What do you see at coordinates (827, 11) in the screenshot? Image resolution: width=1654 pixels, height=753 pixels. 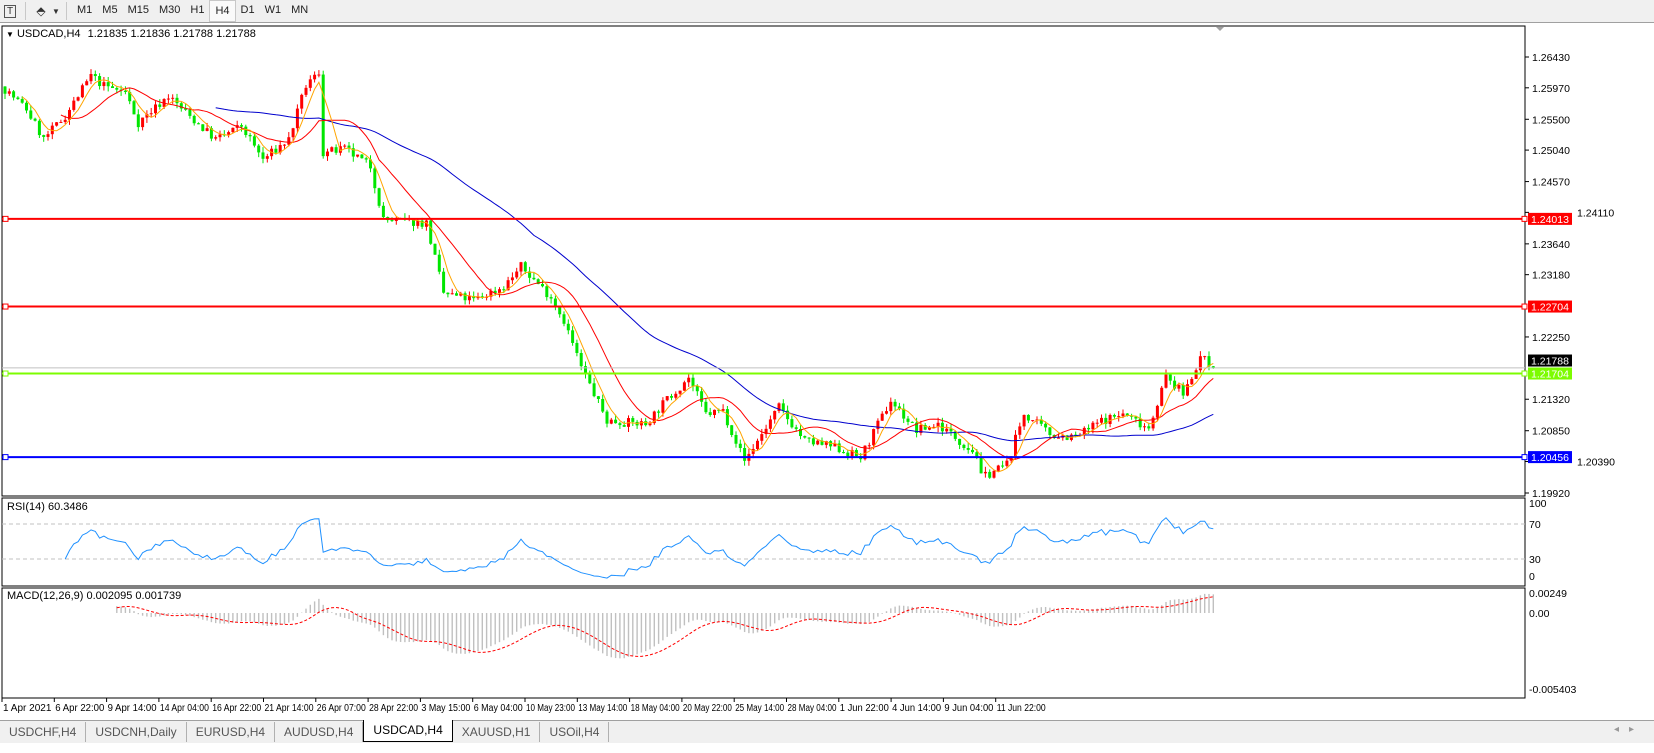 I see `toolbar: T ⬘ ▼ M1 M5 M15 M30 H1 H4 D1 W1 MN` at bounding box center [827, 11].